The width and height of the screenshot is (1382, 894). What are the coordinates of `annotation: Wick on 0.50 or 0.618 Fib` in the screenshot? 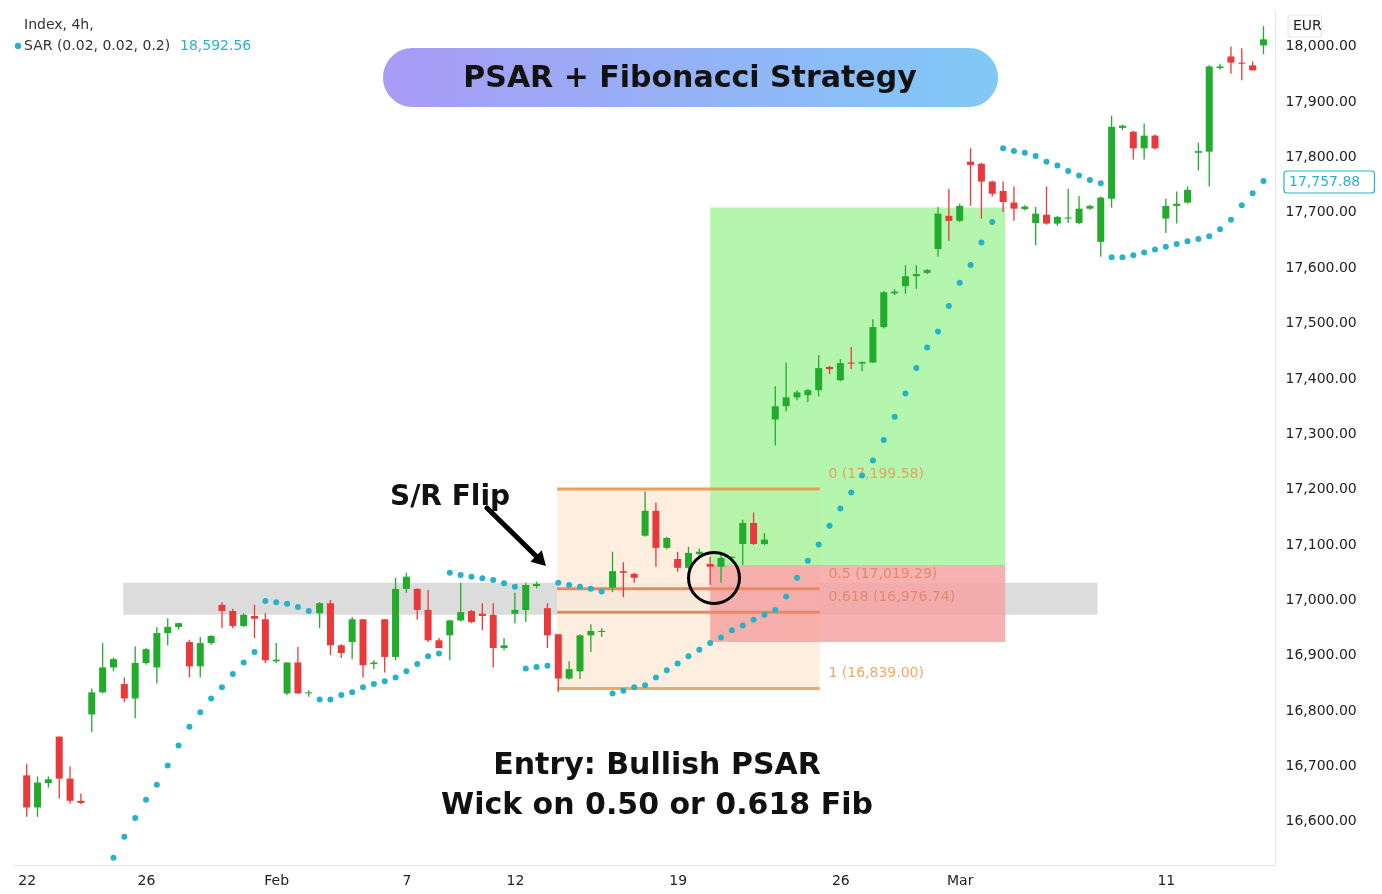 It's located at (657, 803).